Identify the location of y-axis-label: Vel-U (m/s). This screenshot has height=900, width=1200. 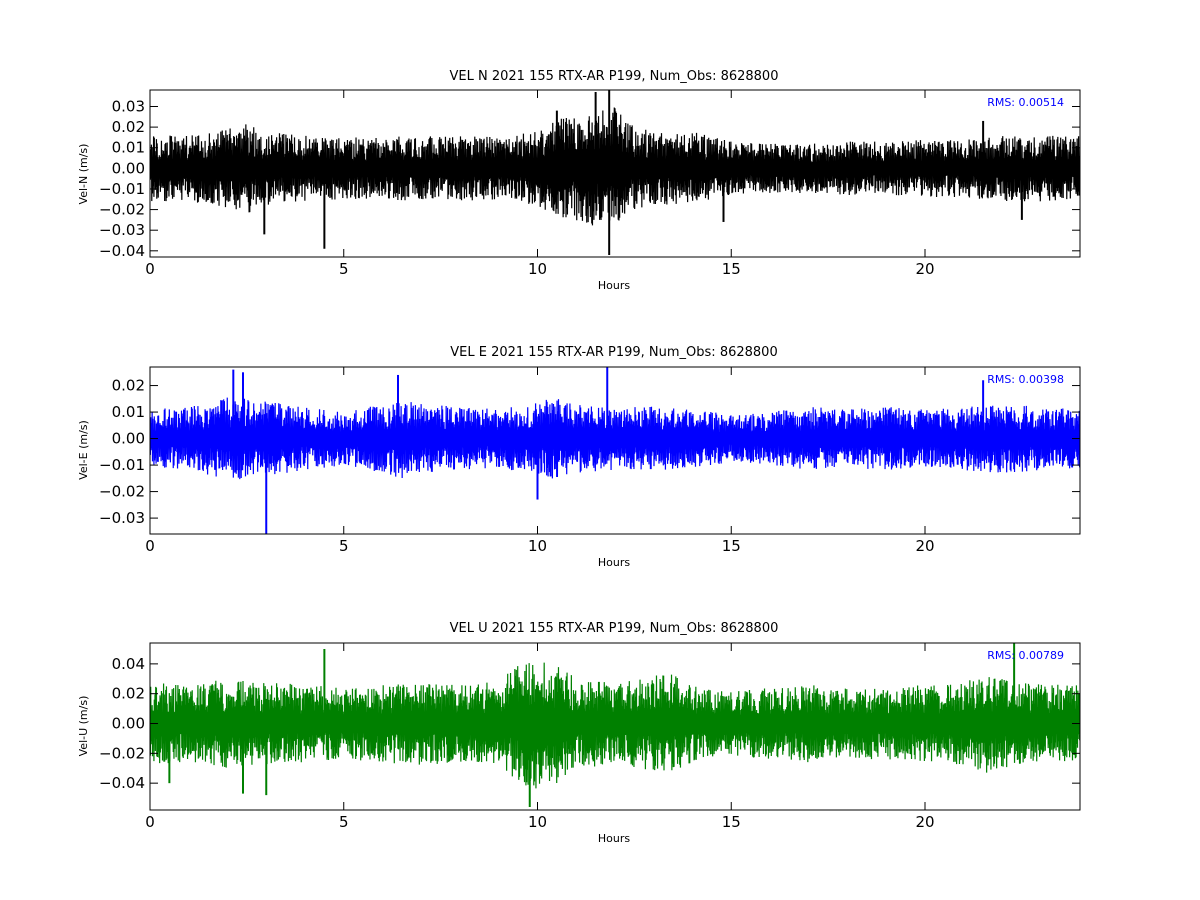
(83, 726).